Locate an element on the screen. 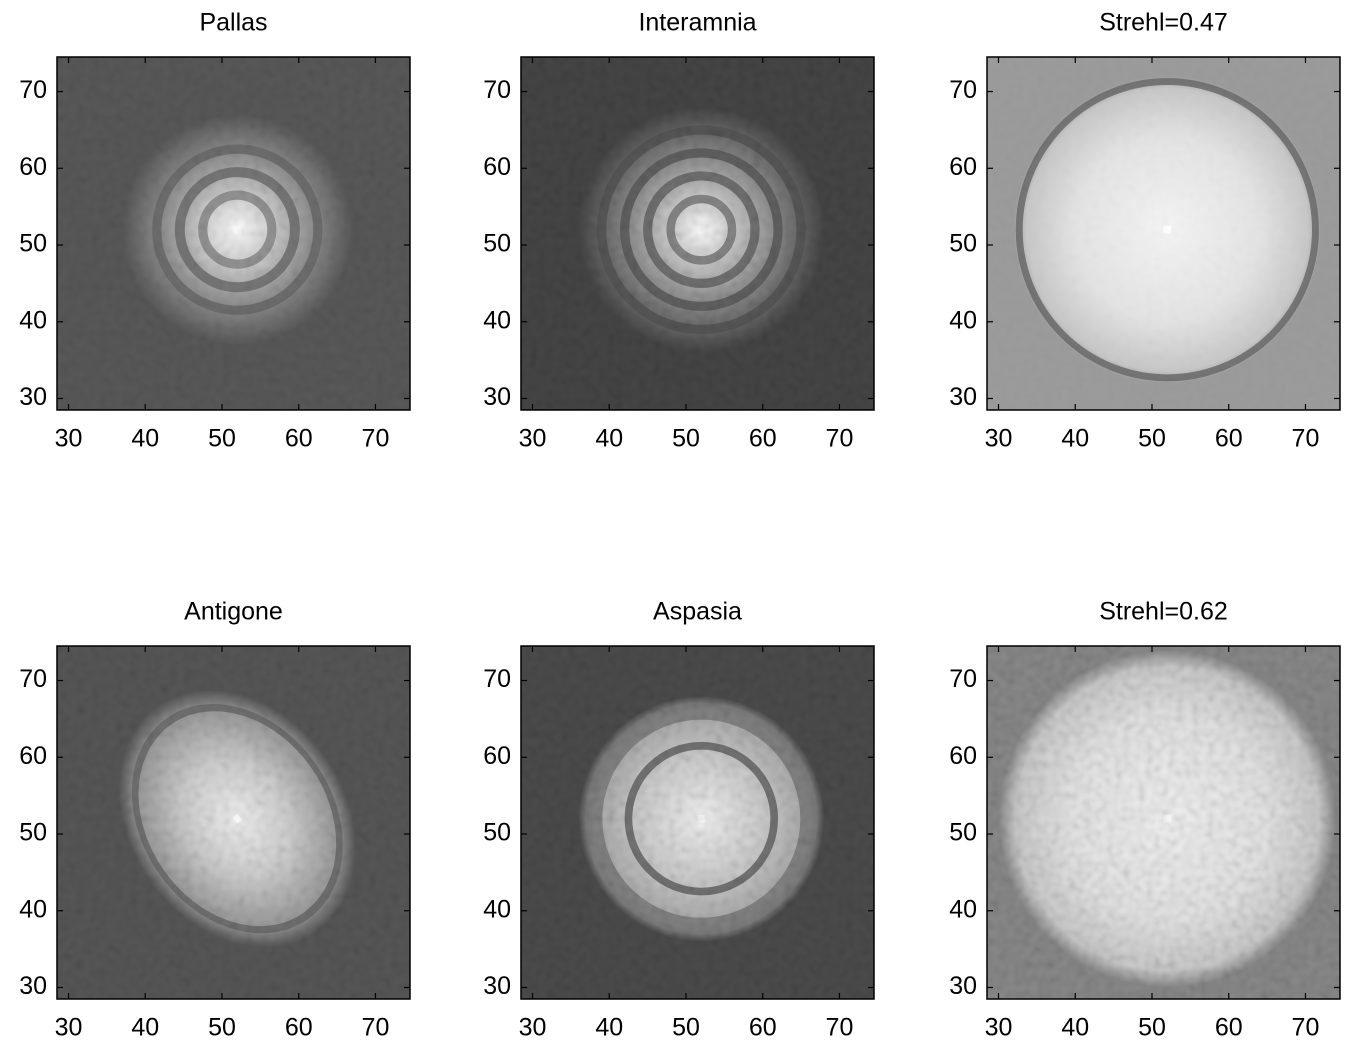 This screenshot has width=1353, height=1044. panel-title: Interamnia is located at coordinates (697, 23).